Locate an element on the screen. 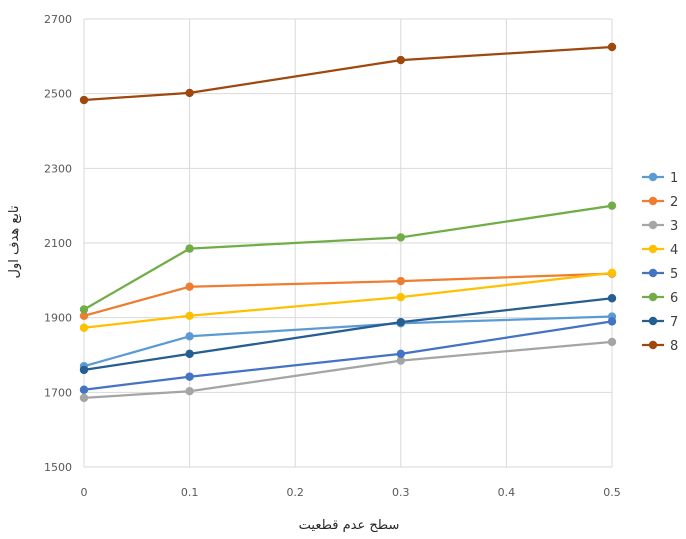 The image size is (686, 539). legend-label: 7 is located at coordinates (674, 322).